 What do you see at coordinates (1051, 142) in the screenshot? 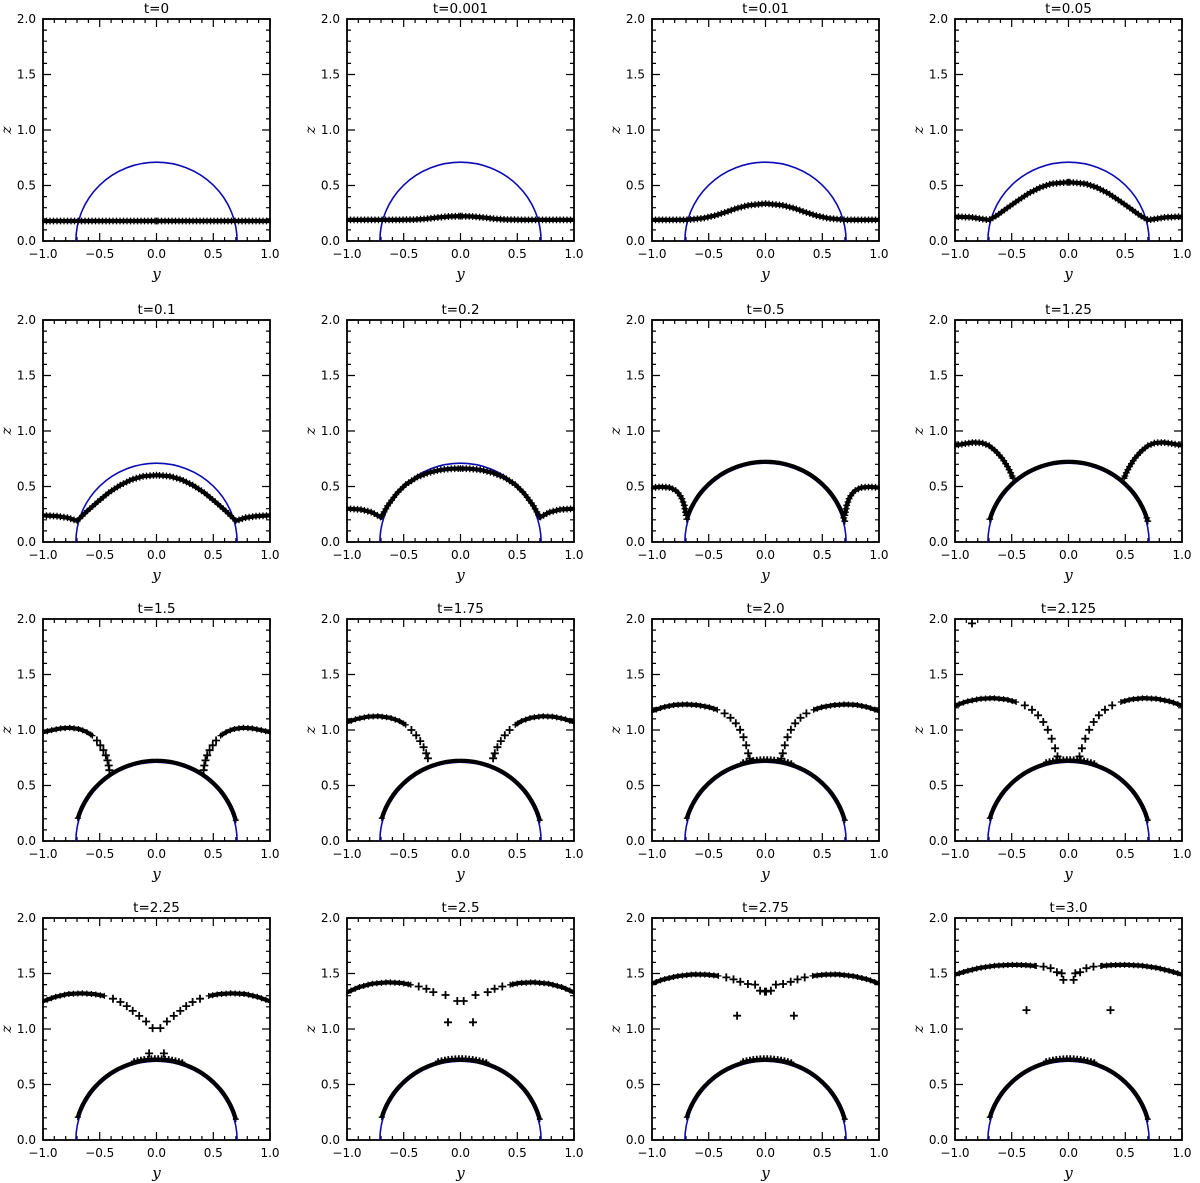
I see `plot-panel-t-0.05: t=0.05 0.0 0.5 1.0 1.5 2.0 −1.0 −0.5 0.0 0.5 1.0 y z` at bounding box center [1051, 142].